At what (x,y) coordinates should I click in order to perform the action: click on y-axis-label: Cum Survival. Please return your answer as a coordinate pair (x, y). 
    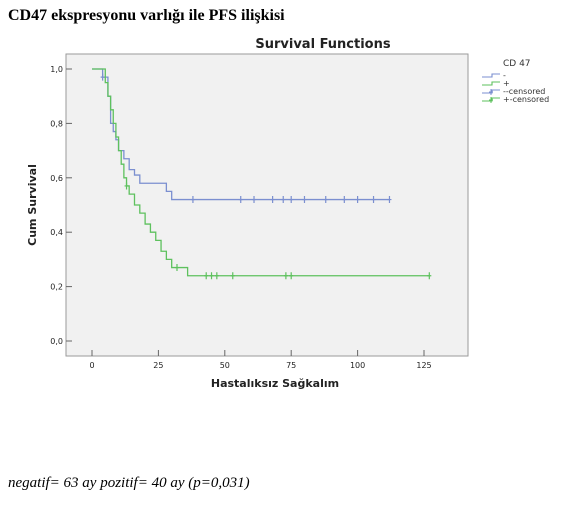
    Looking at the image, I should click on (32, 205).